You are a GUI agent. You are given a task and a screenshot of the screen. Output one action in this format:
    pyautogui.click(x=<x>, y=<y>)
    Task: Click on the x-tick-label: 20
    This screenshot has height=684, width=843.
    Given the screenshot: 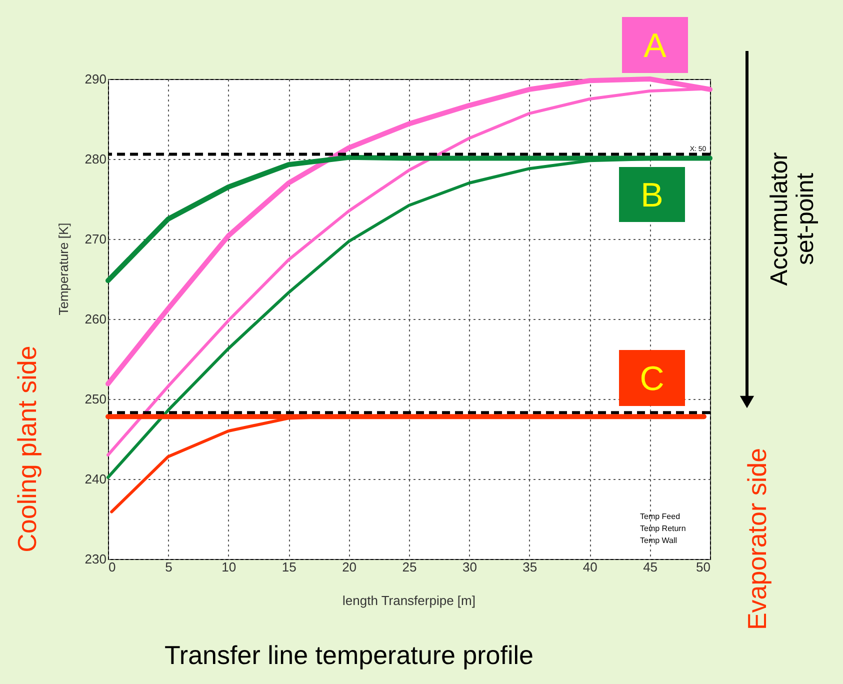 What is the action you would take?
    pyautogui.click(x=349, y=567)
    